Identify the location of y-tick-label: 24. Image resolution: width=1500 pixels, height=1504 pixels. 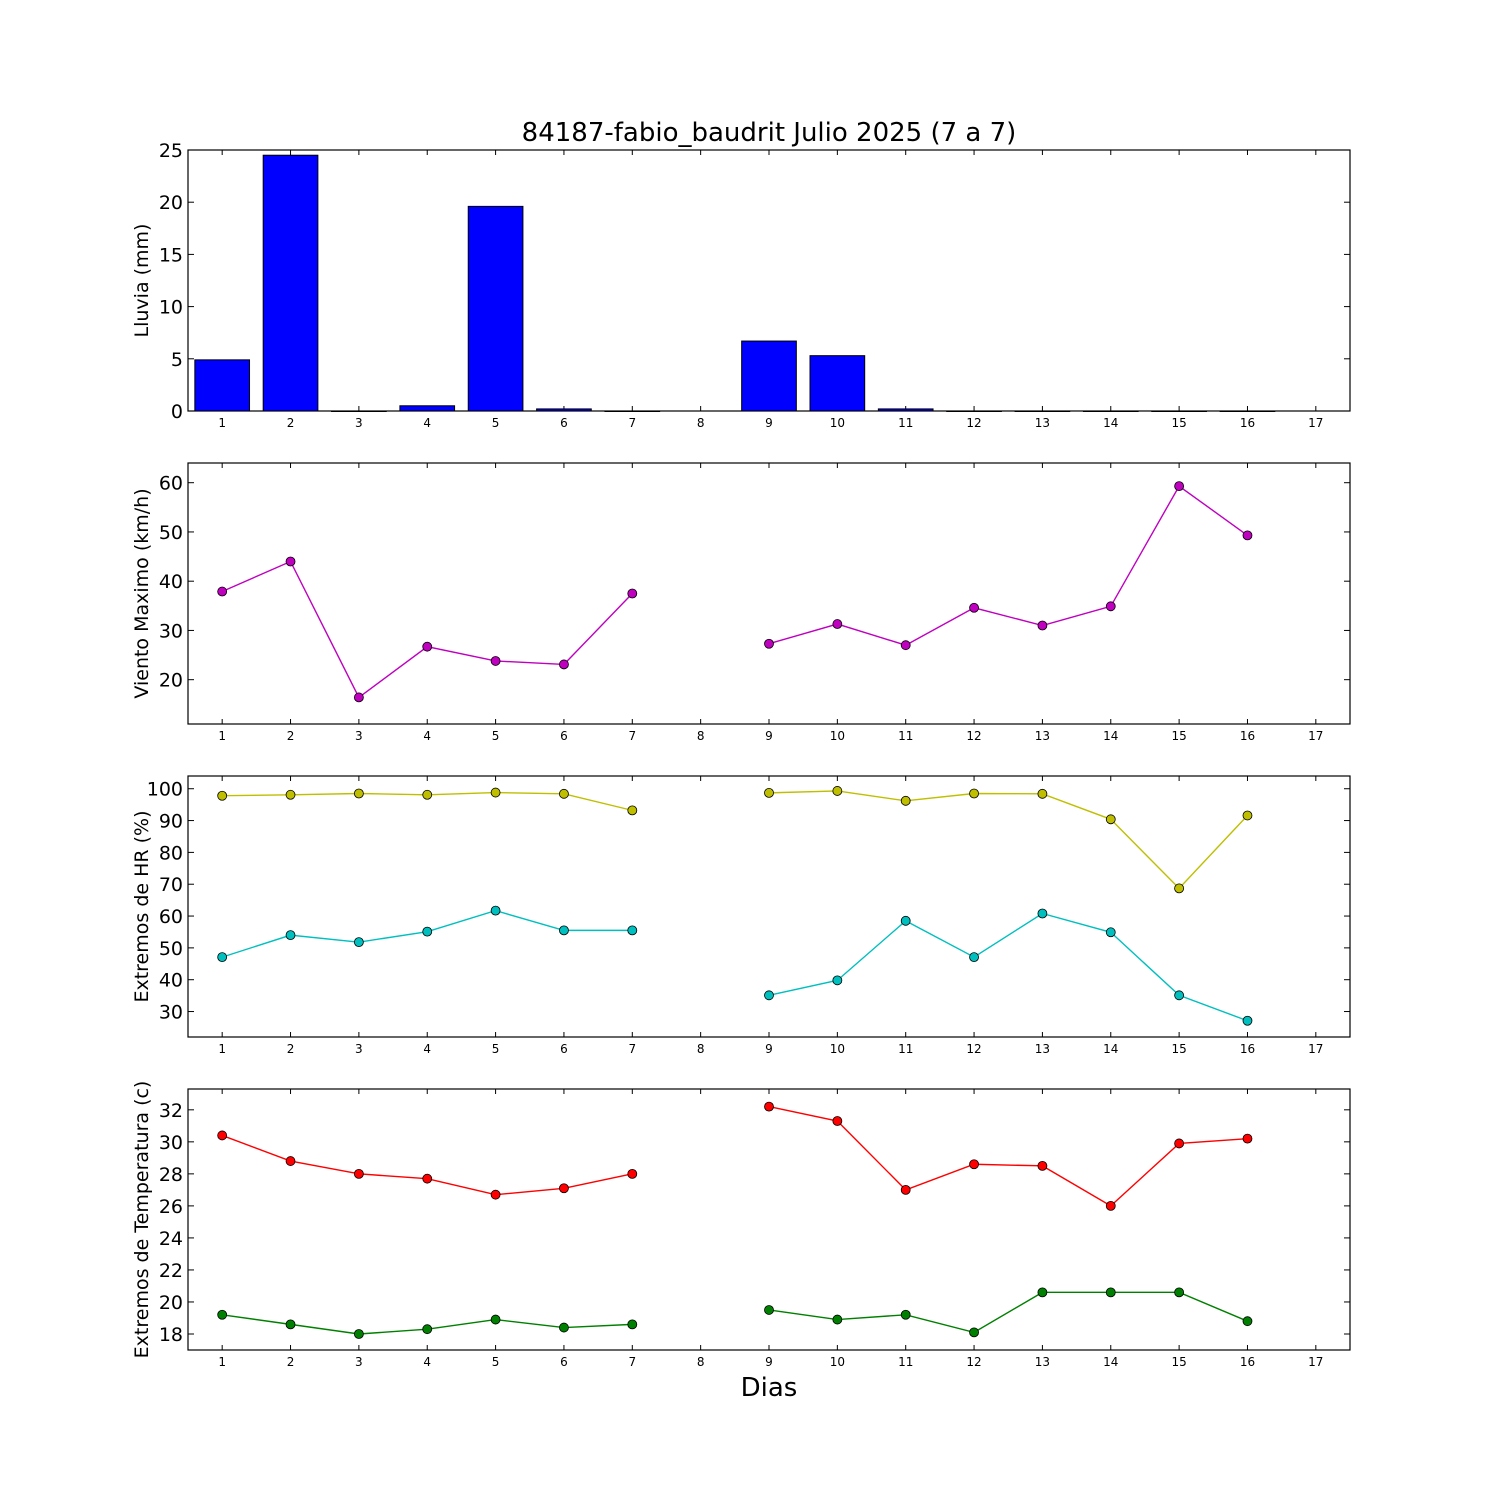
(171, 1239).